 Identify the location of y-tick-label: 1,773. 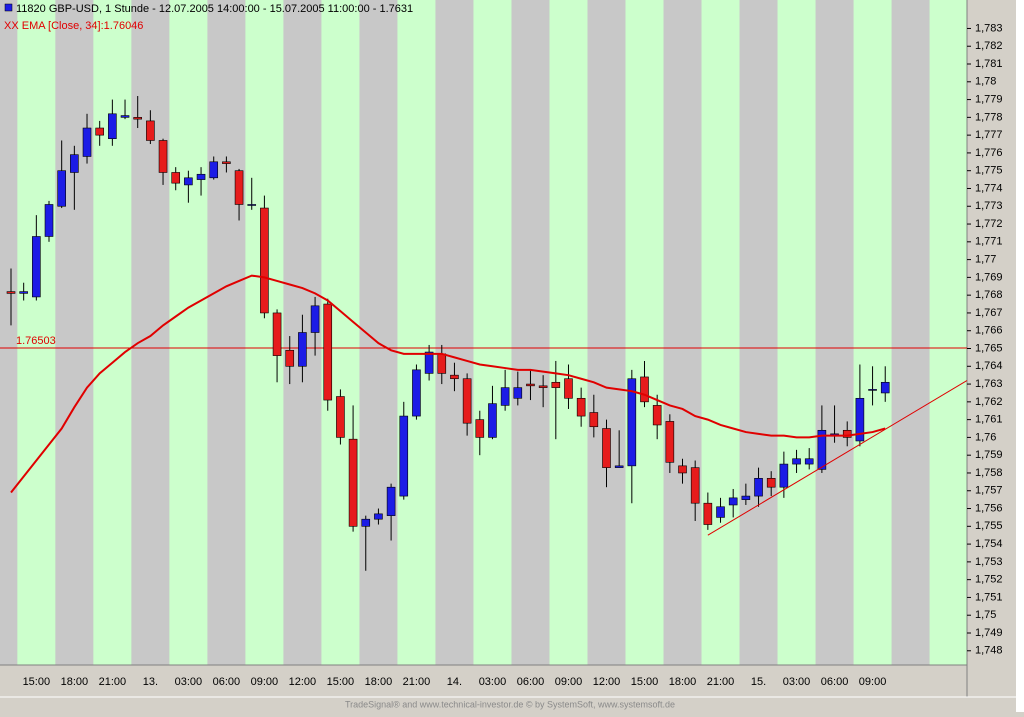
(989, 206).